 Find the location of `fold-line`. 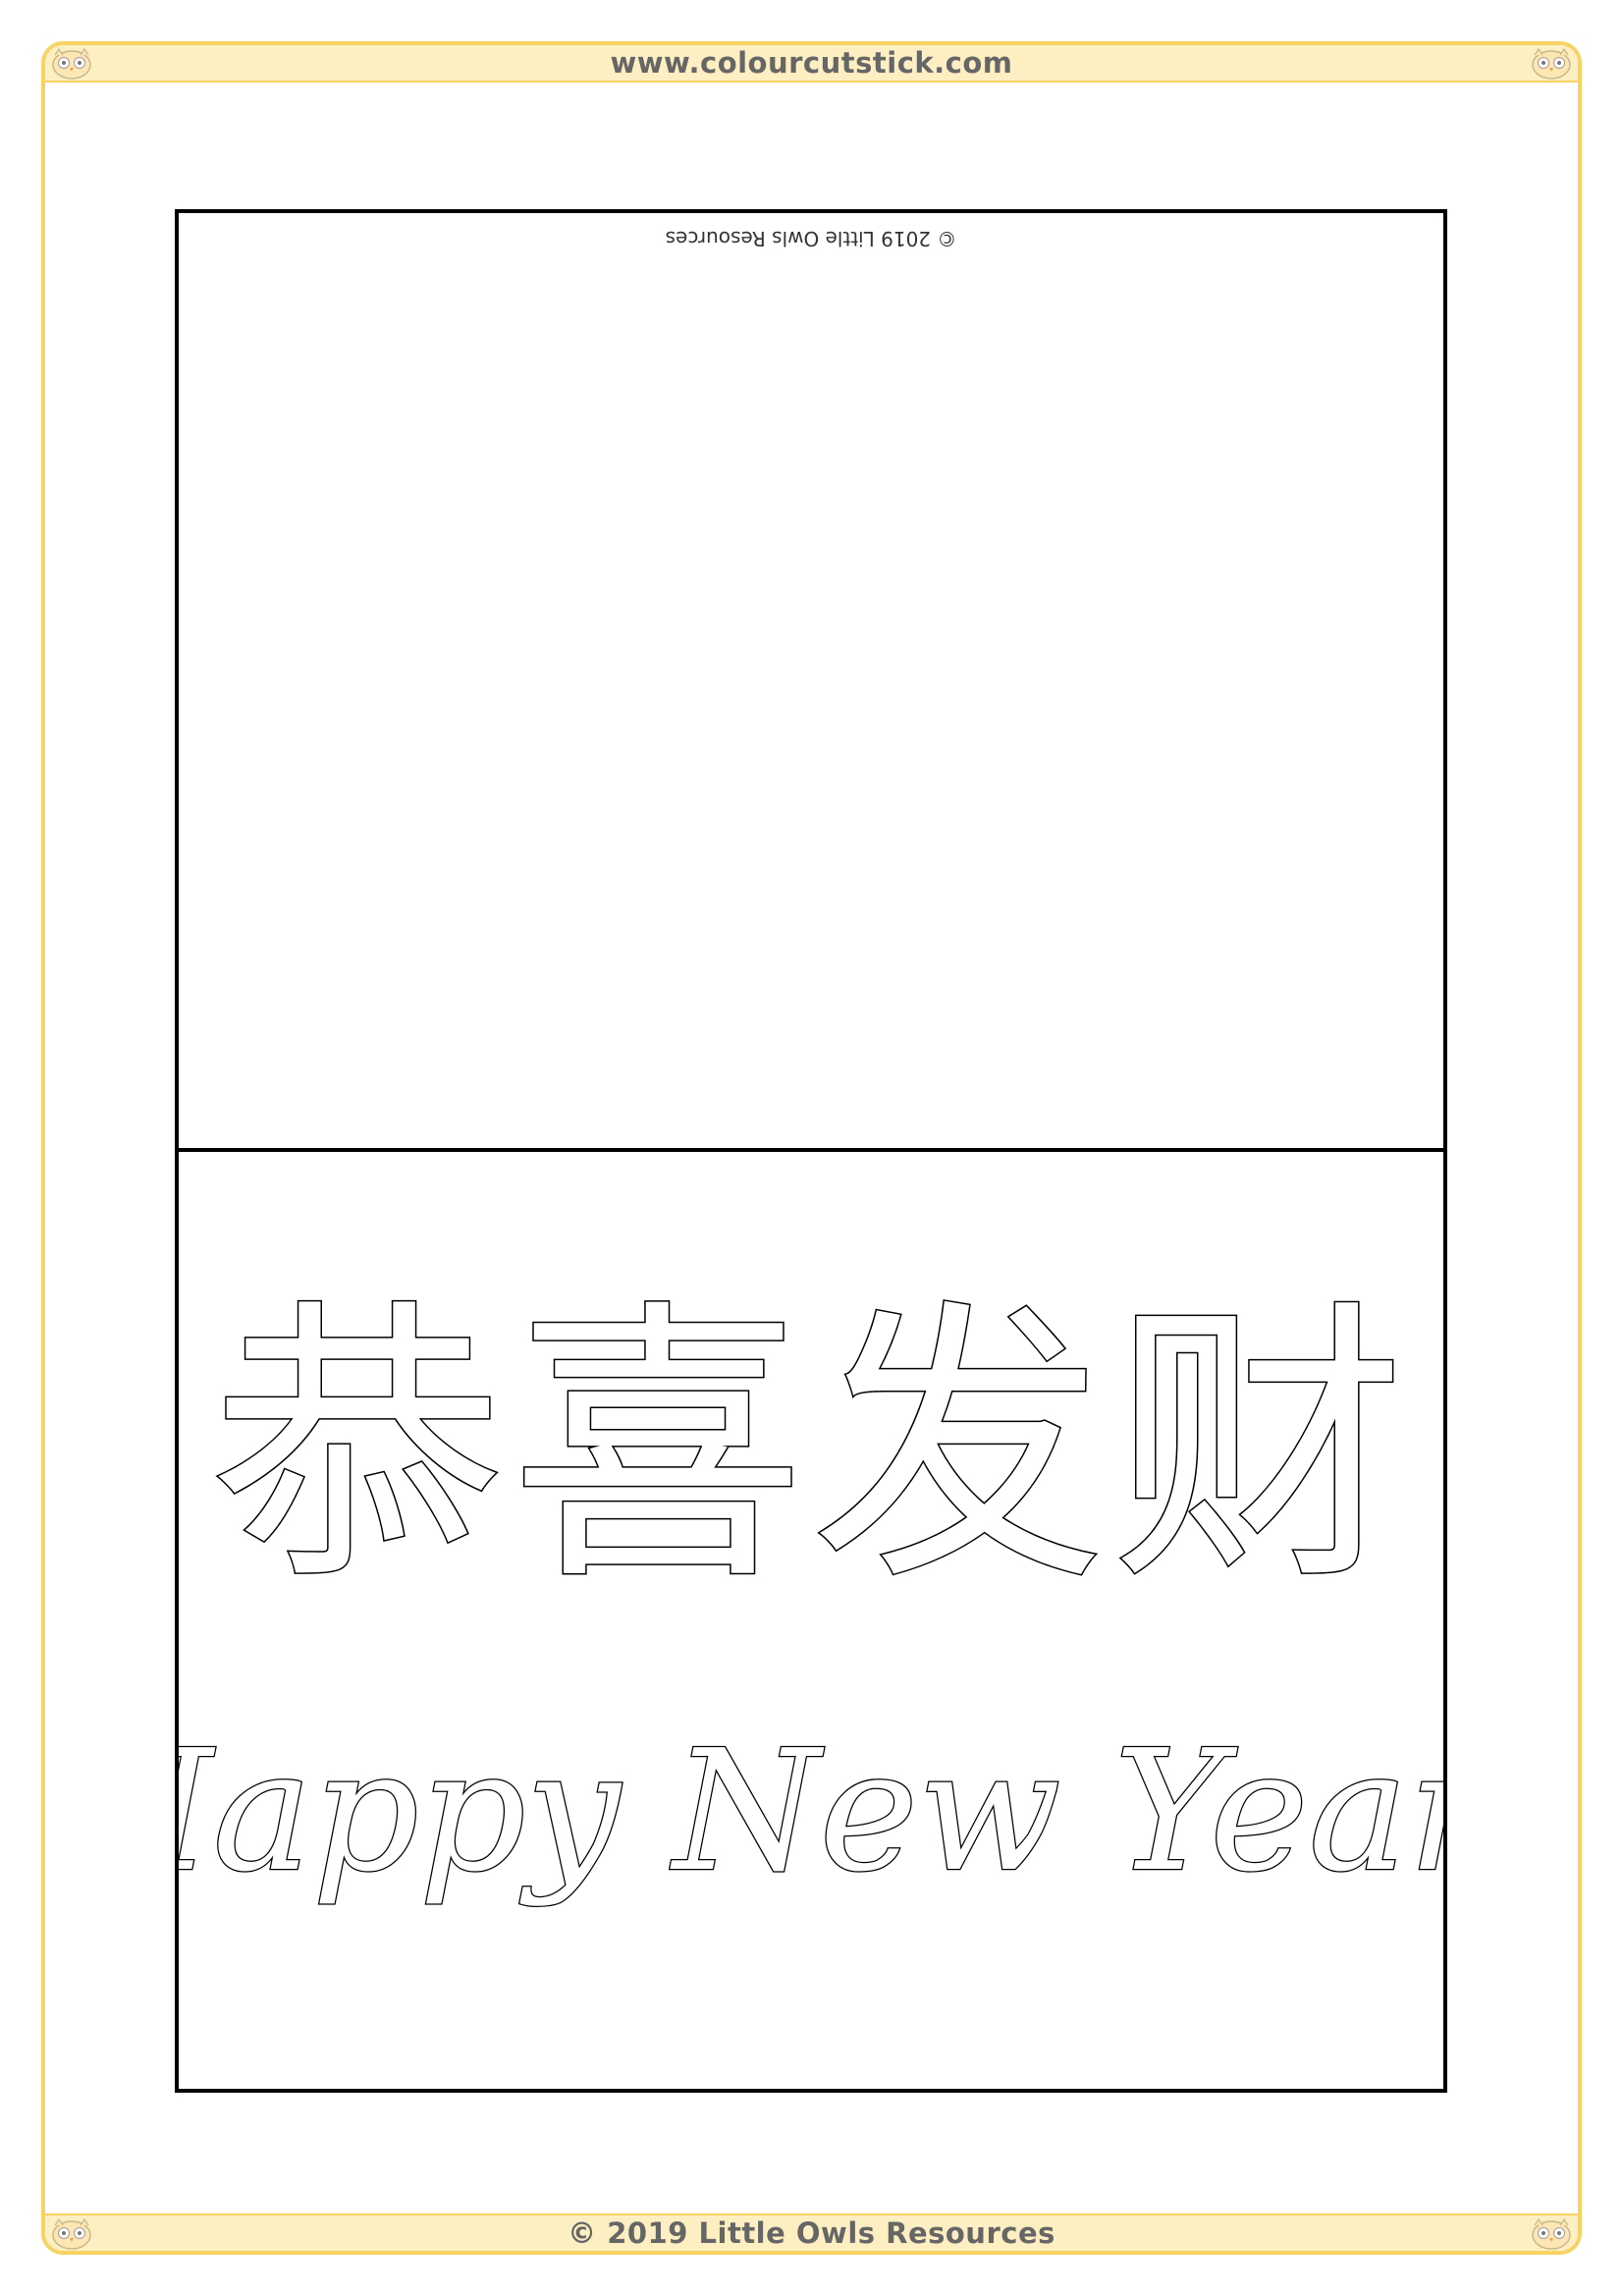

fold-line is located at coordinates (811, 1150).